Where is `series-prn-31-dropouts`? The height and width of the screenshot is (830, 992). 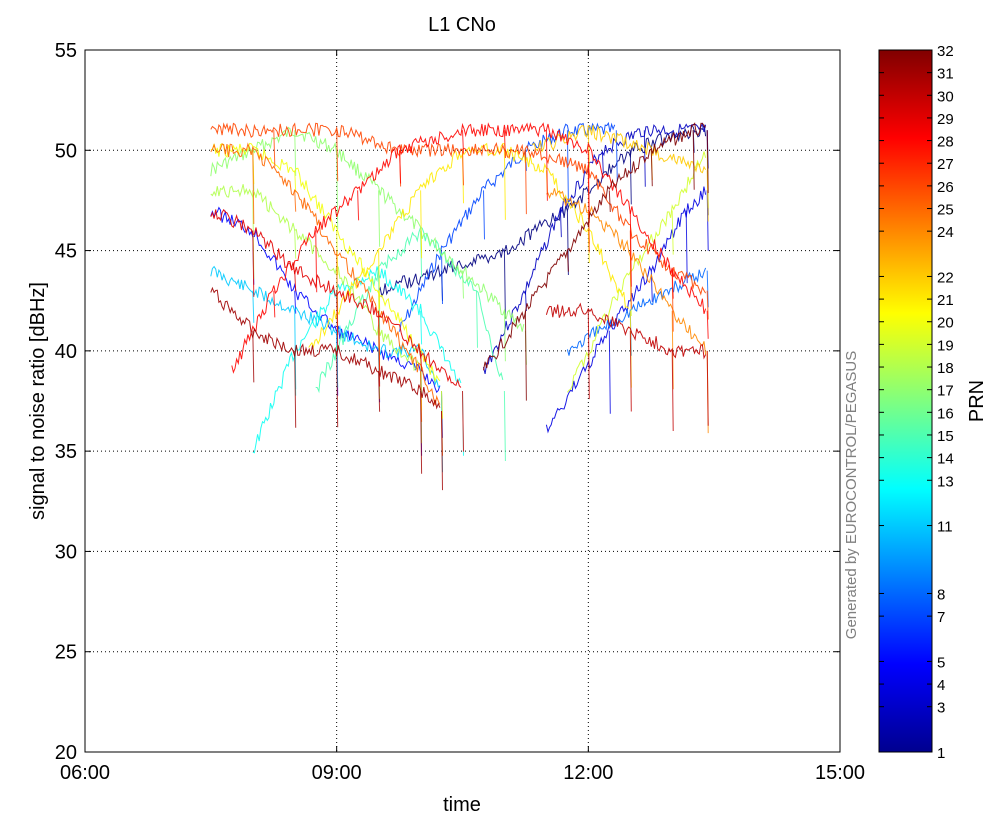 series-prn-31-dropouts is located at coordinates (347, 410).